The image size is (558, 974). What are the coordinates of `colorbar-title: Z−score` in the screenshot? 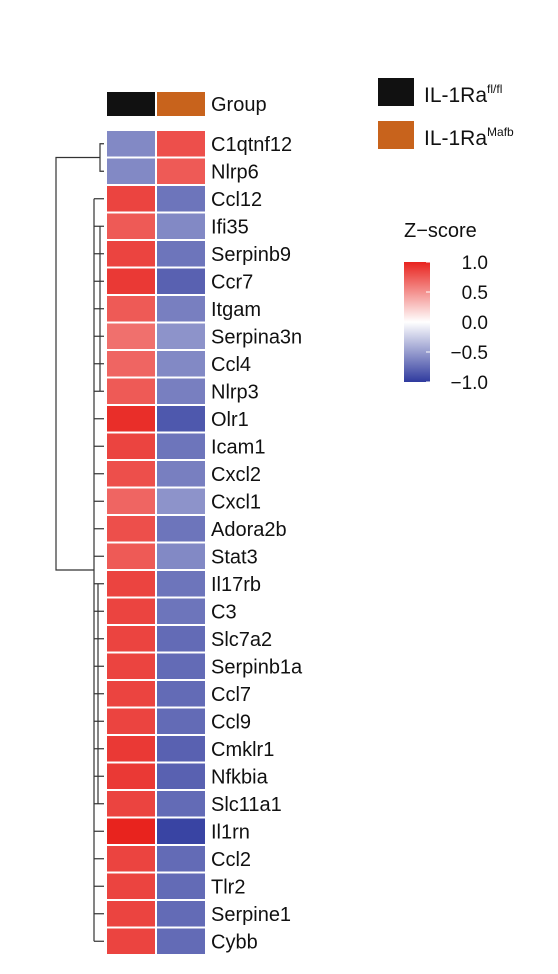 It's located at (440, 231).